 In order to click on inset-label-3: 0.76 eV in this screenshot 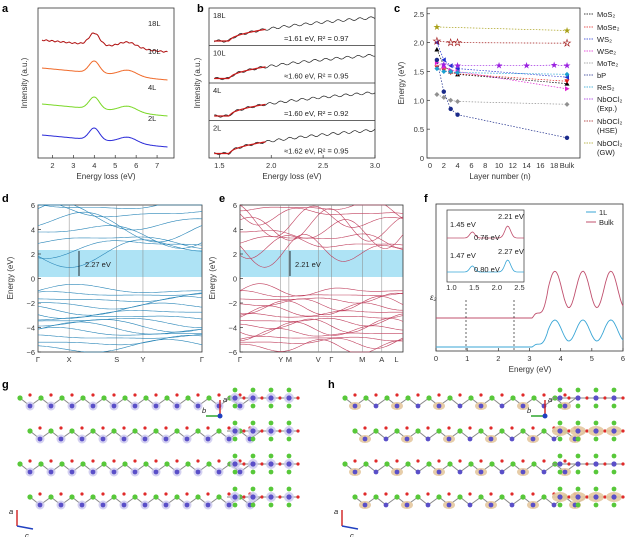, I will do `click(487, 237)`.